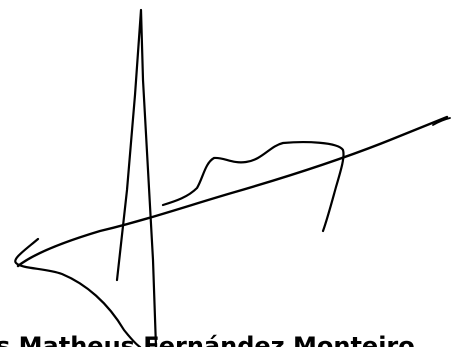 This screenshot has height=347, width=459. Describe the element at coordinates (441, 121) in the screenshot. I see `signature-stroke-tail` at that location.